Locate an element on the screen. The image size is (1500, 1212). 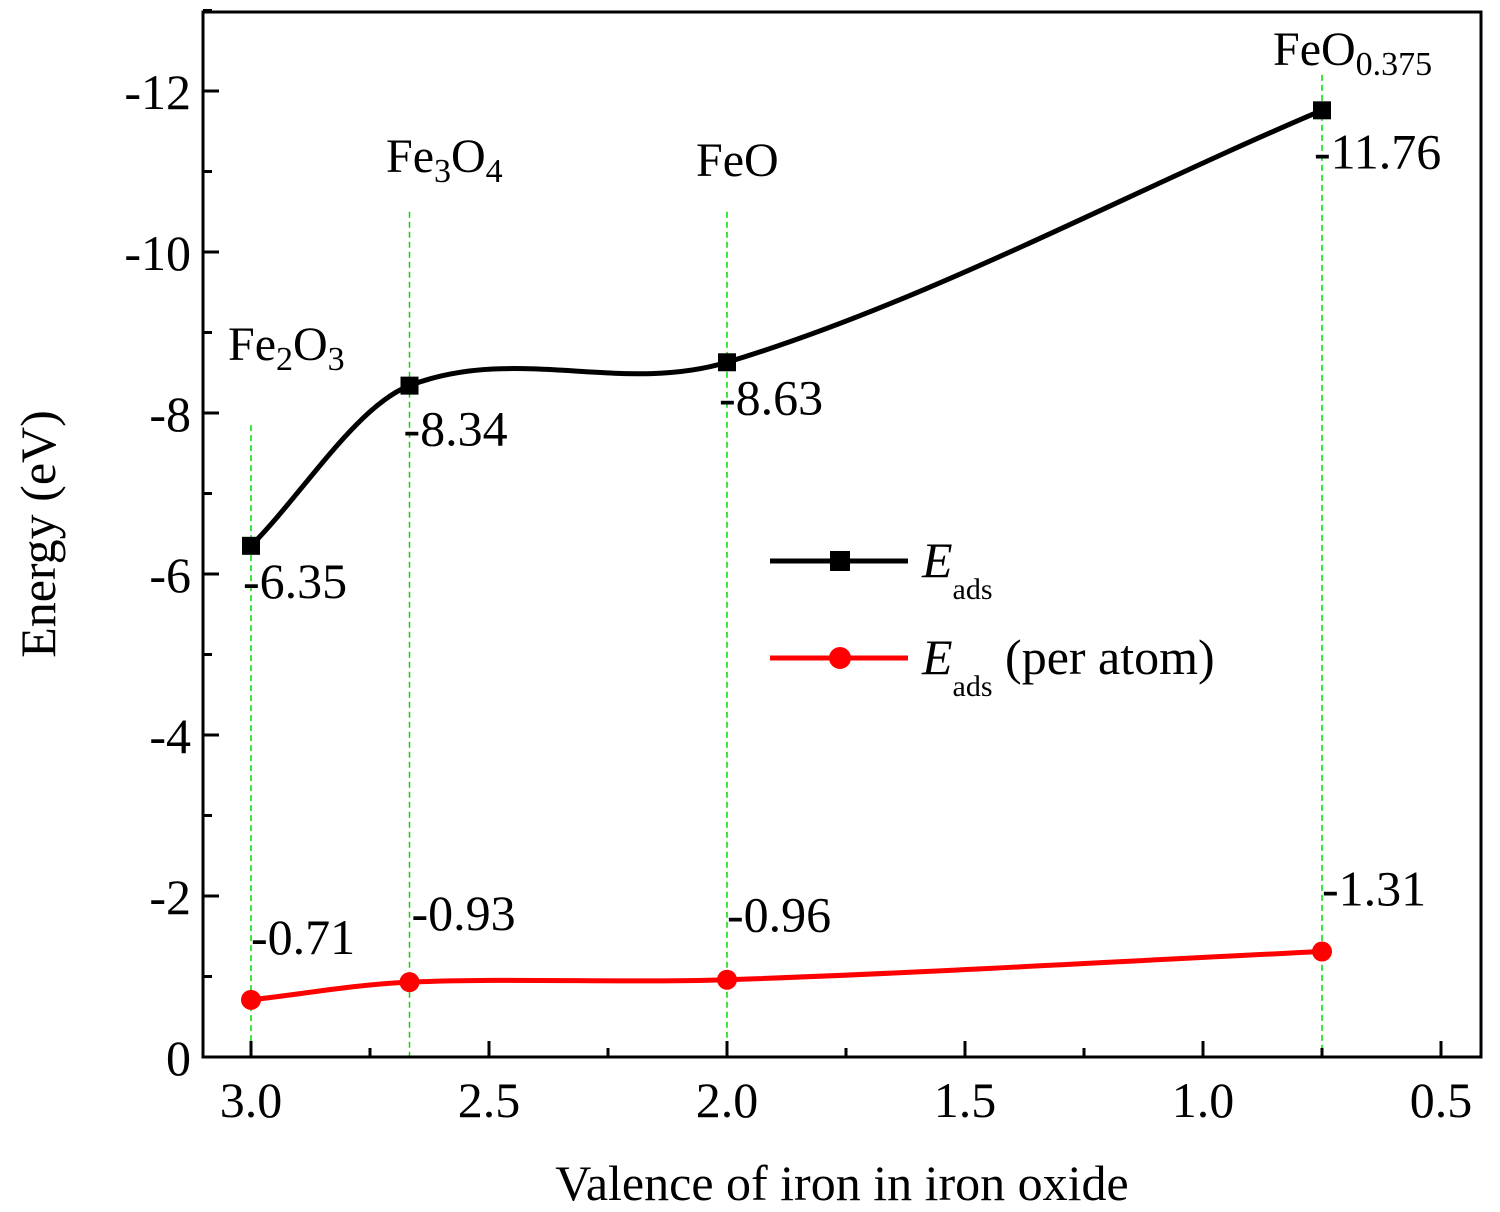
compound-label: FeO0.375 is located at coordinates (1352, 53).